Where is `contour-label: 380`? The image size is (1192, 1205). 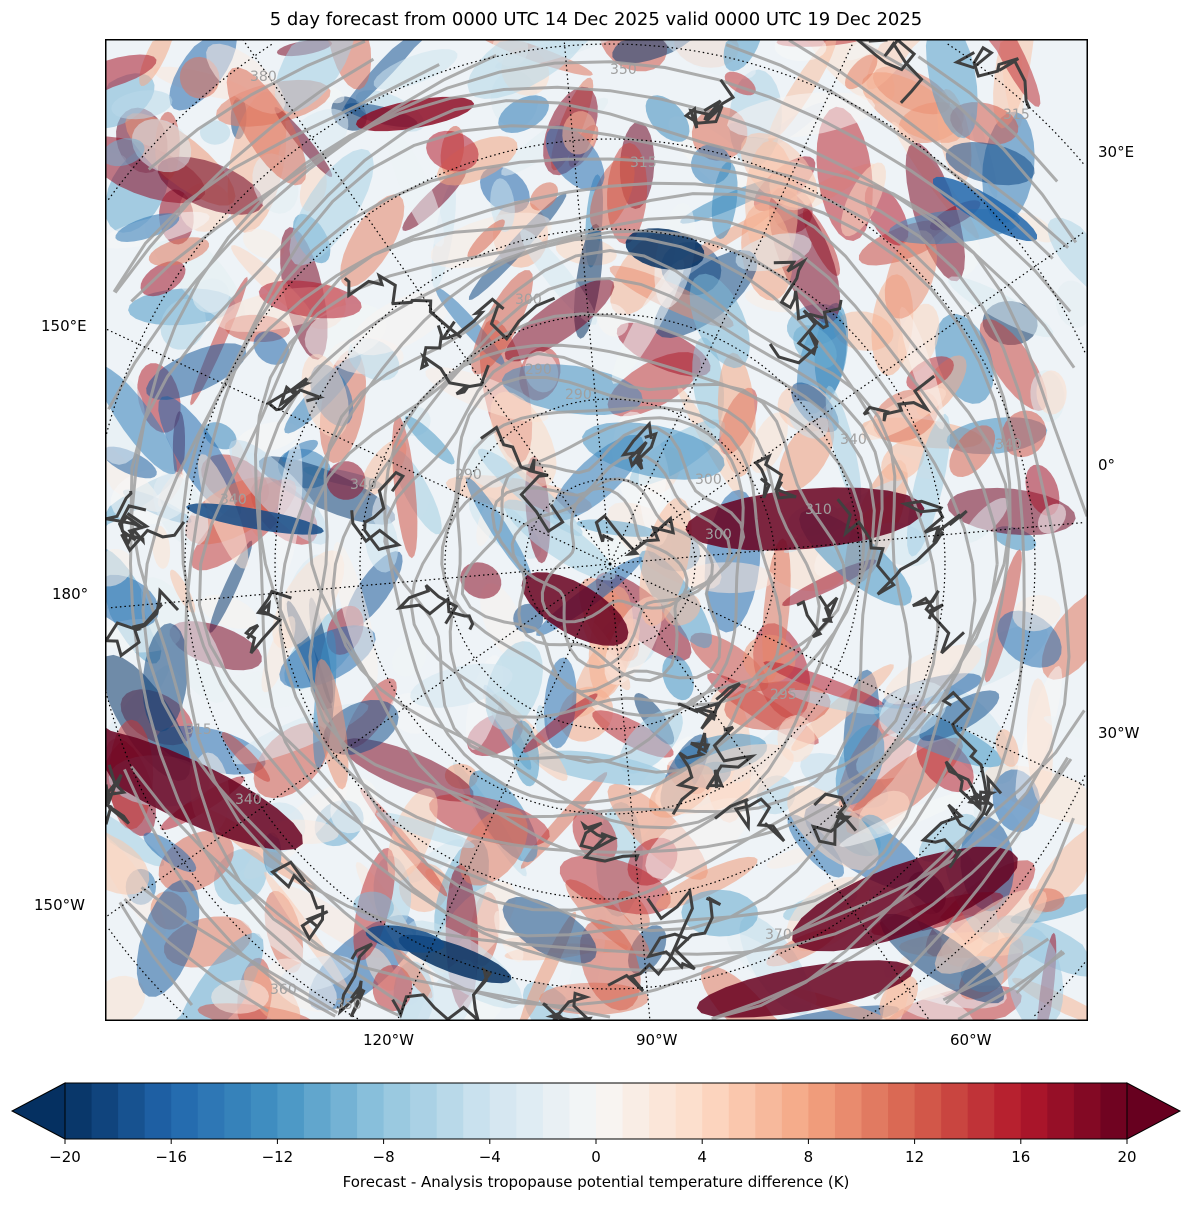
contour-label: 380 is located at coordinates (263, 77).